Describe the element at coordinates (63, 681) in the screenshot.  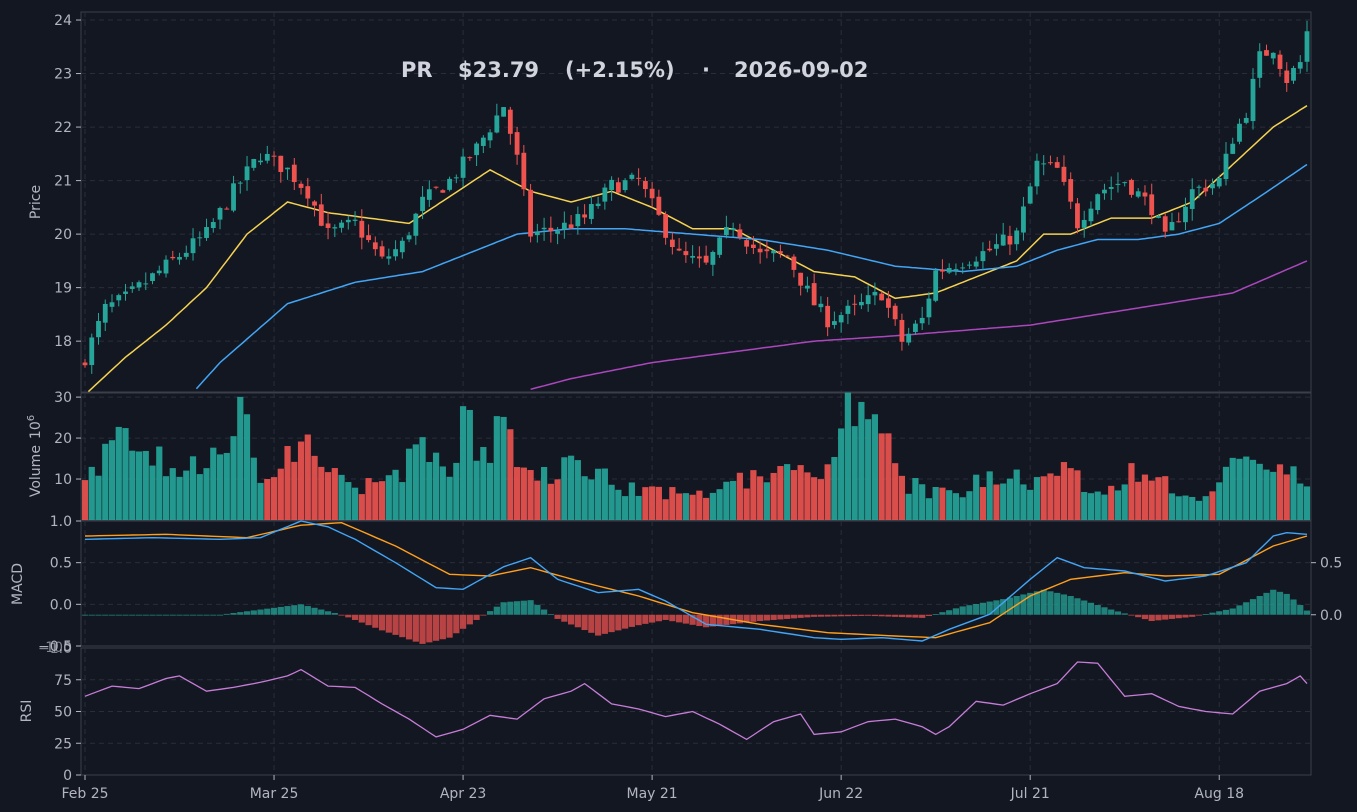
I see `rsi-tick-label: 75` at that location.